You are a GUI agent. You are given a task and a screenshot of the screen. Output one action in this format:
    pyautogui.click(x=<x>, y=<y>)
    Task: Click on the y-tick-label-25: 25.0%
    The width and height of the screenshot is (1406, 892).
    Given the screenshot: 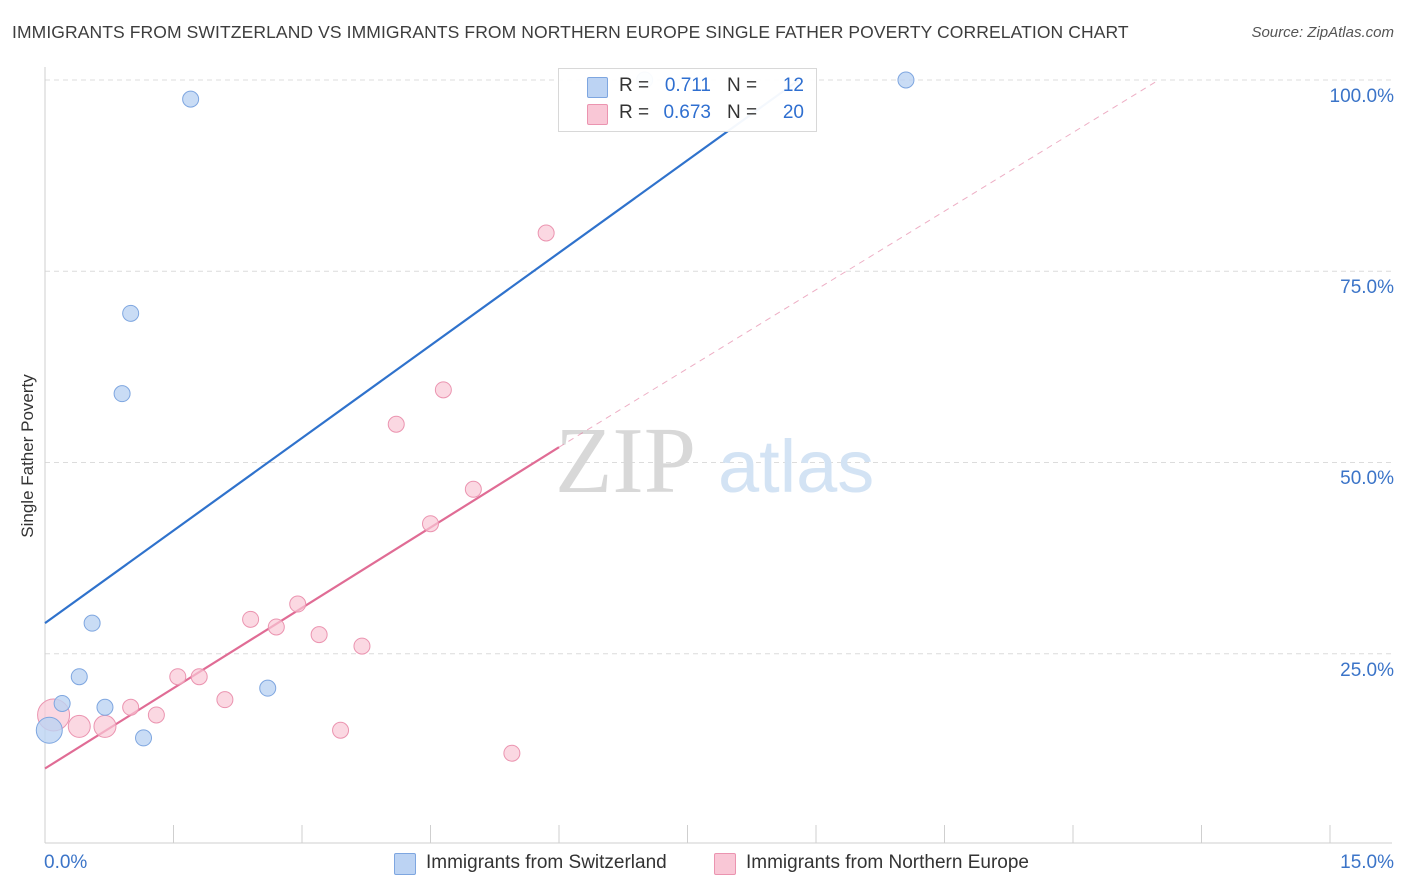 What is the action you would take?
    pyautogui.click(x=1367, y=670)
    